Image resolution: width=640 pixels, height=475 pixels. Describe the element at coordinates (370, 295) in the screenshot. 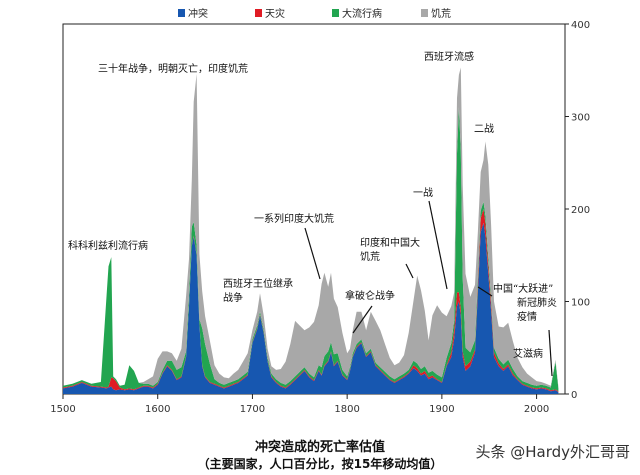

I see `annotation-napoleonic: 拿破仑战争` at that location.